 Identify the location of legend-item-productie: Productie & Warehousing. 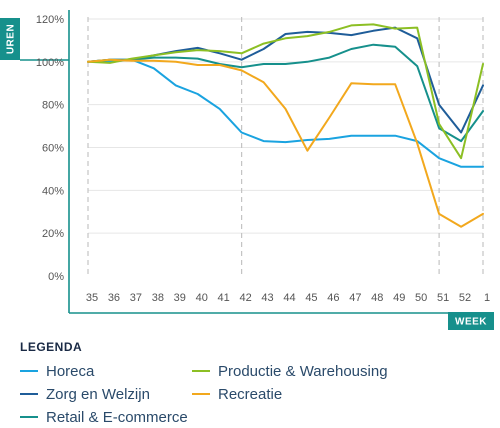
(322, 371).